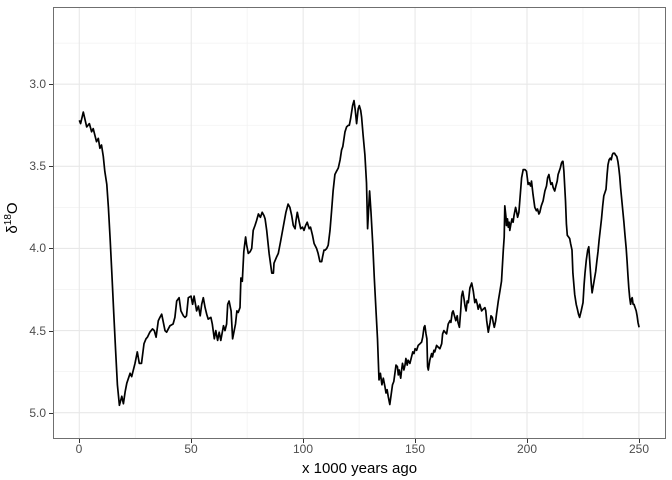  What do you see at coordinates (37, 84) in the screenshot?
I see `y-tick-label: 3.0` at bounding box center [37, 84].